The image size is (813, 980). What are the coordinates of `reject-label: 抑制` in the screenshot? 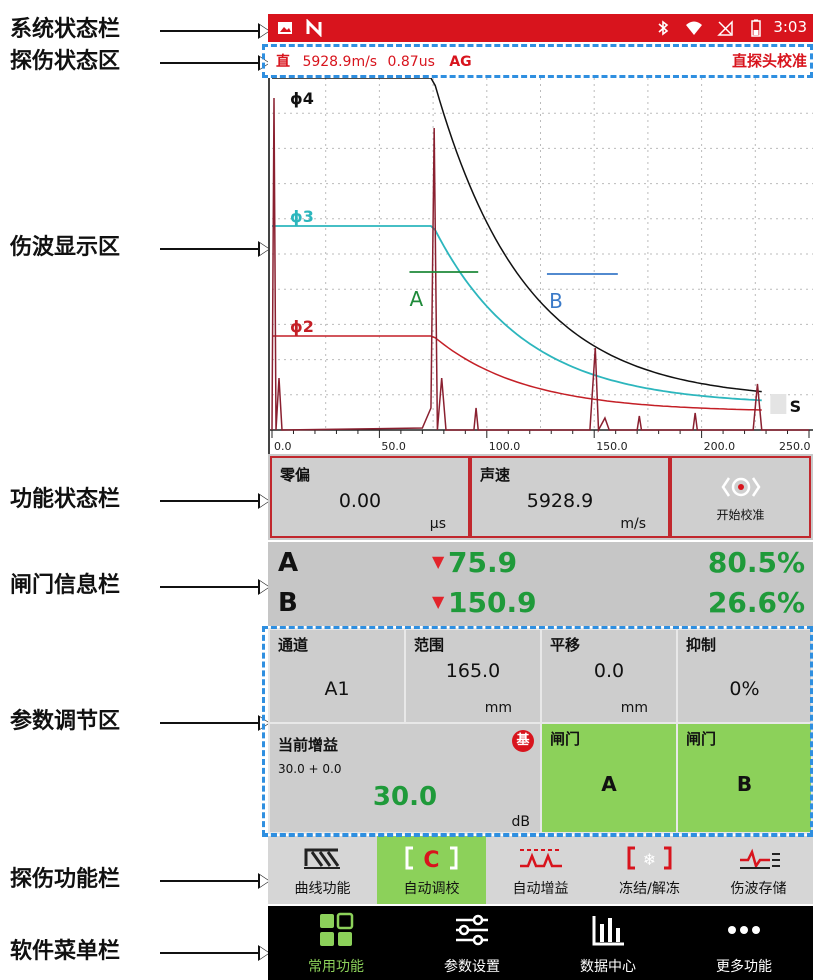 It's located at (701, 645).